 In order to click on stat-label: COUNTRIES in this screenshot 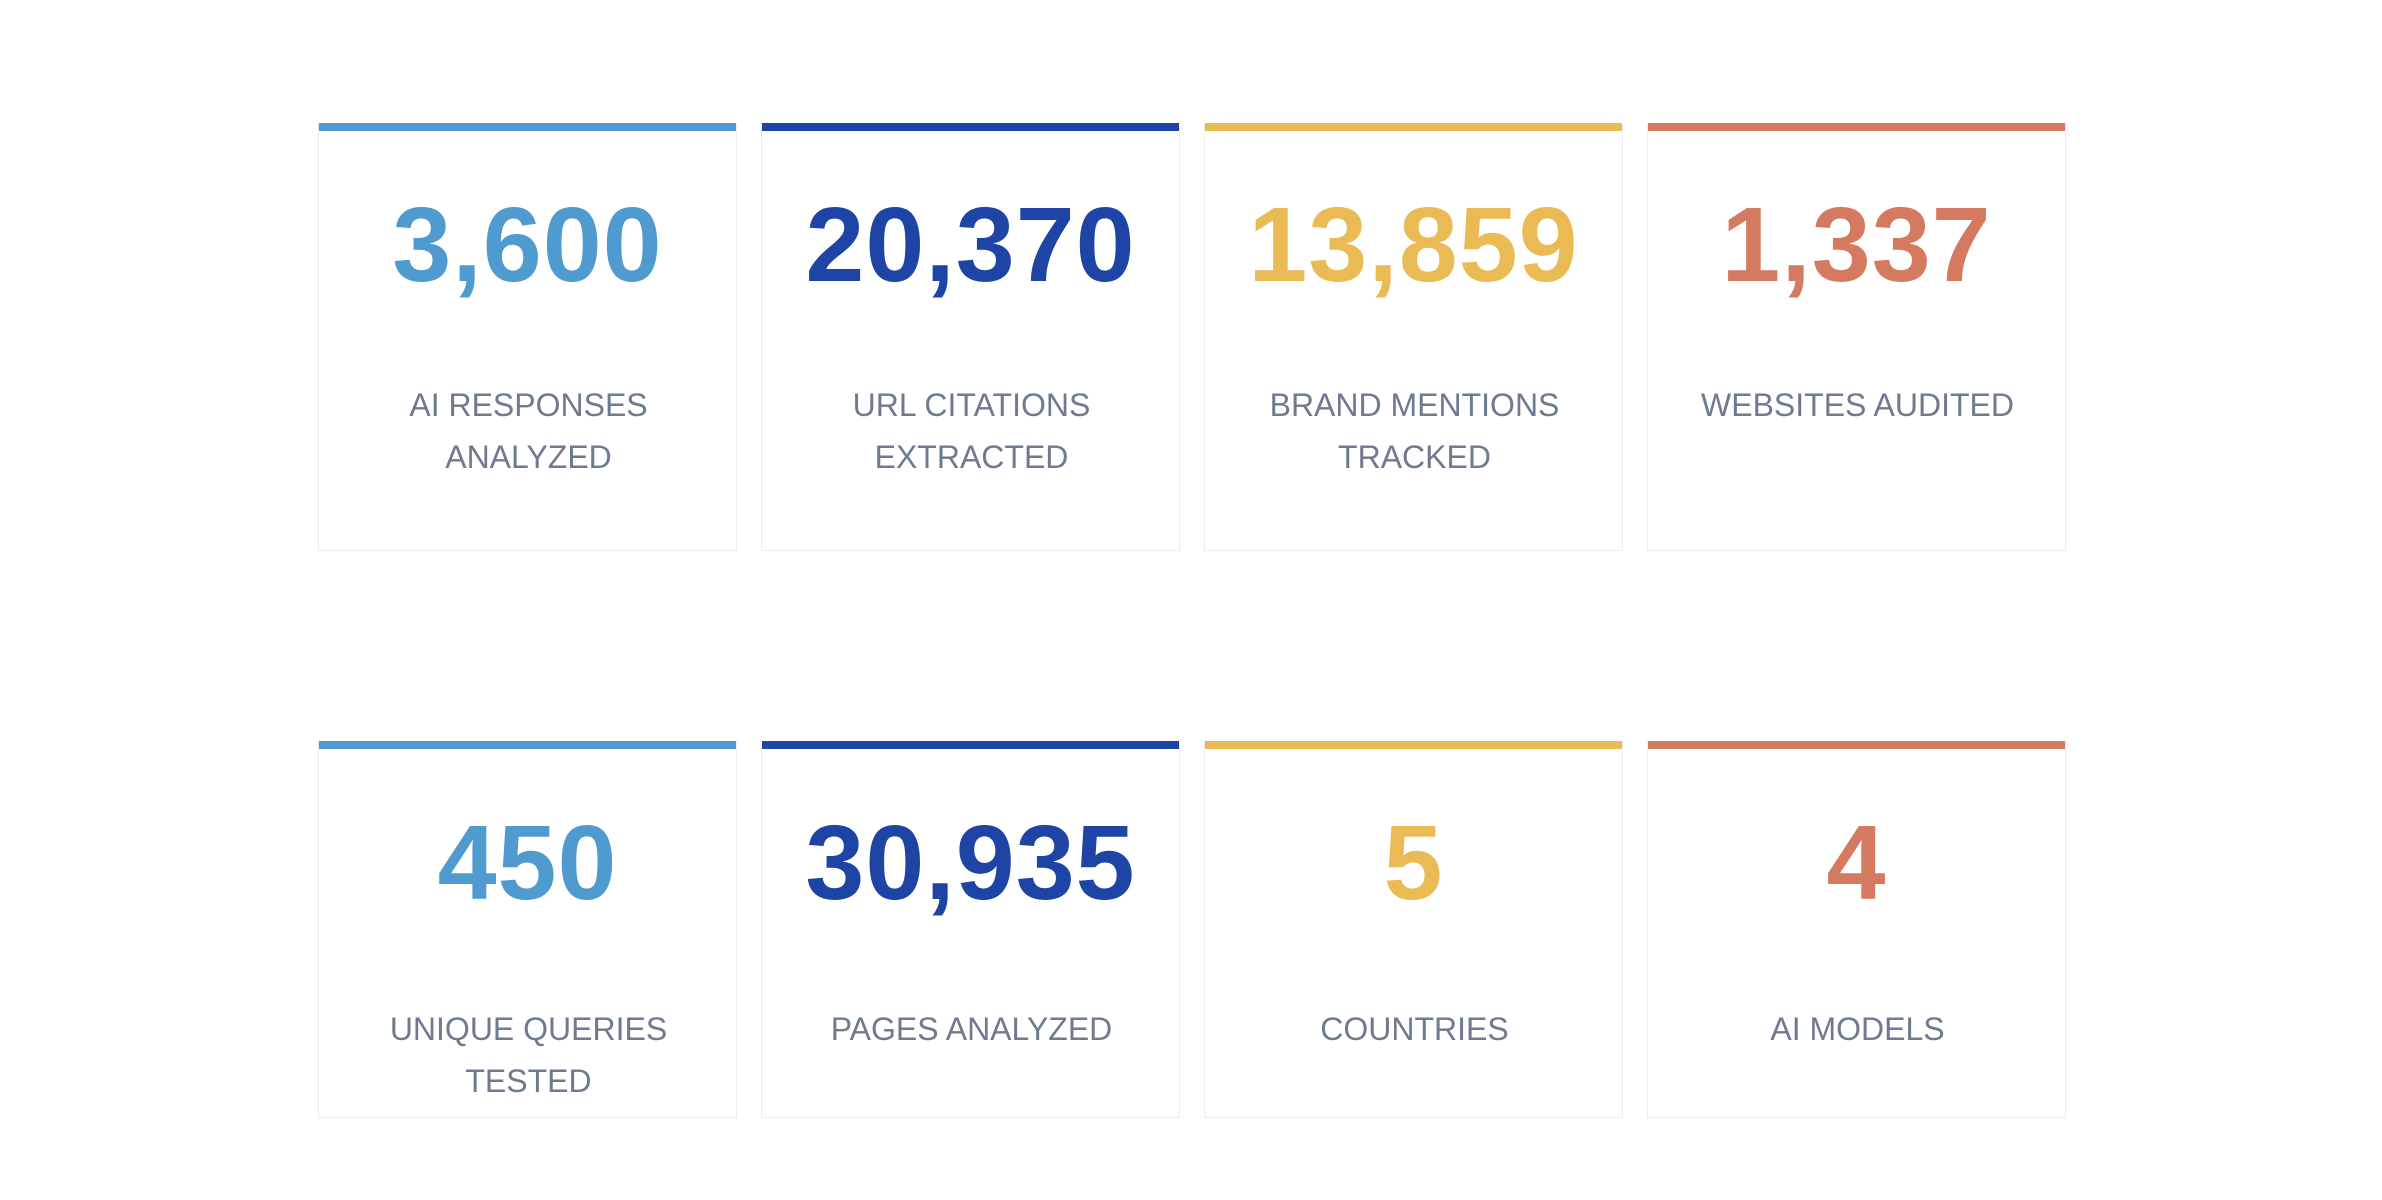, I will do `click(1414, 1029)`.